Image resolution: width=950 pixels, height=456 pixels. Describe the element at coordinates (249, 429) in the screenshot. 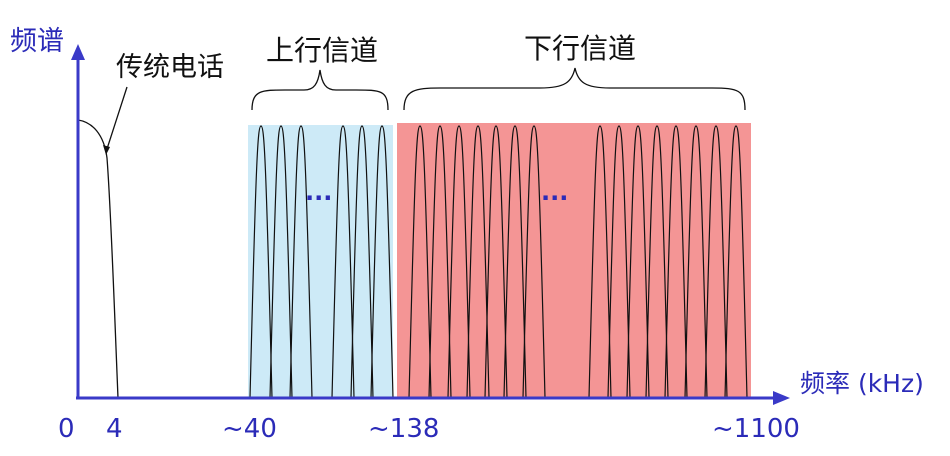

I see `tick-label-40: ~40` at that location.